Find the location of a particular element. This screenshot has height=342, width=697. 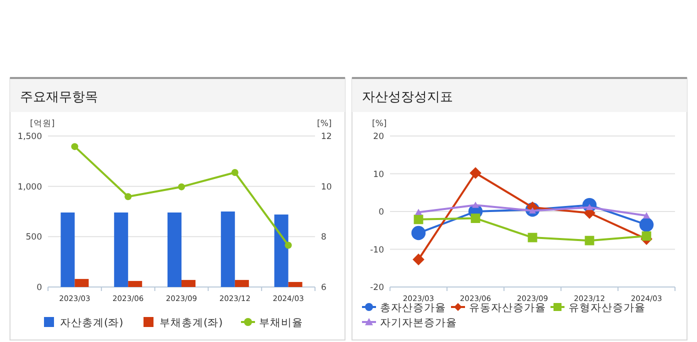

legend-label: 자기자본증가율 is located at coordinates (418, 323).